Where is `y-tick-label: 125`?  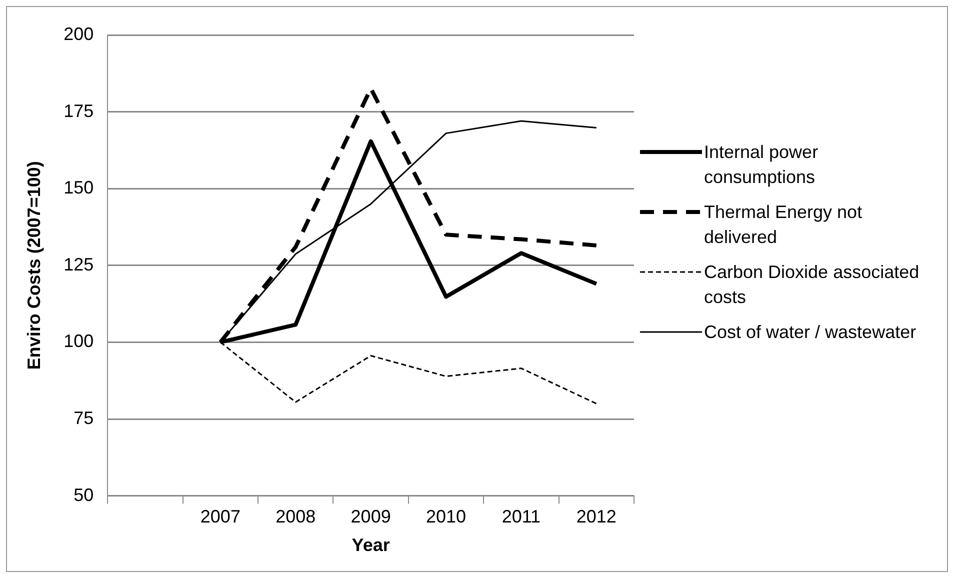
y-tick-label: 125 is located at coordinates (79, 264).